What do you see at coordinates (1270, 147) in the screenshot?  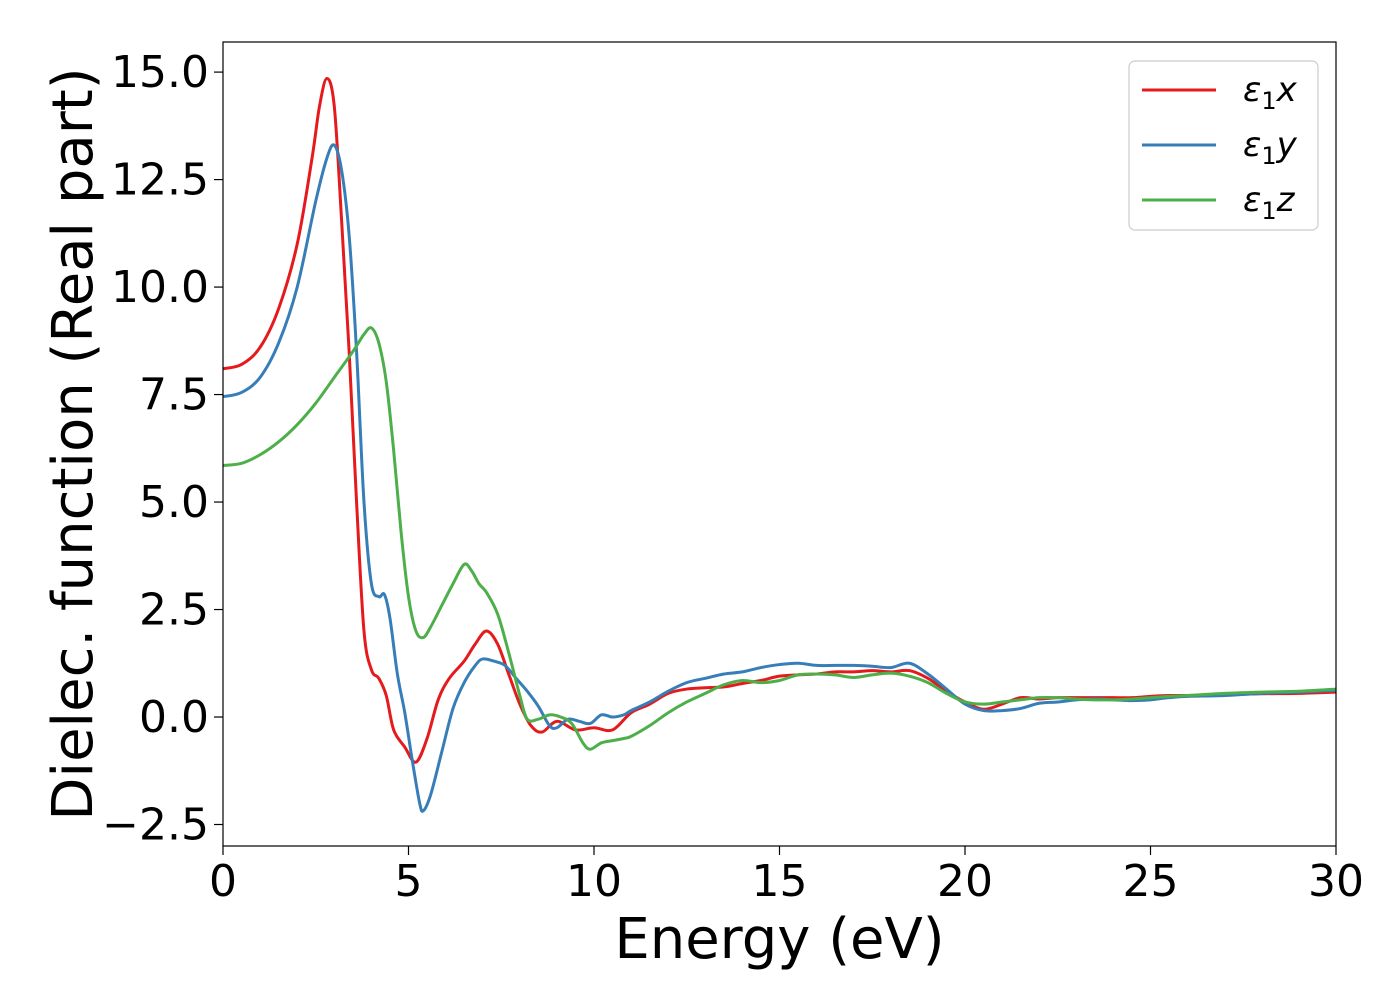 I see `legend-label: ε1y` at bounding box center [1270, 147].